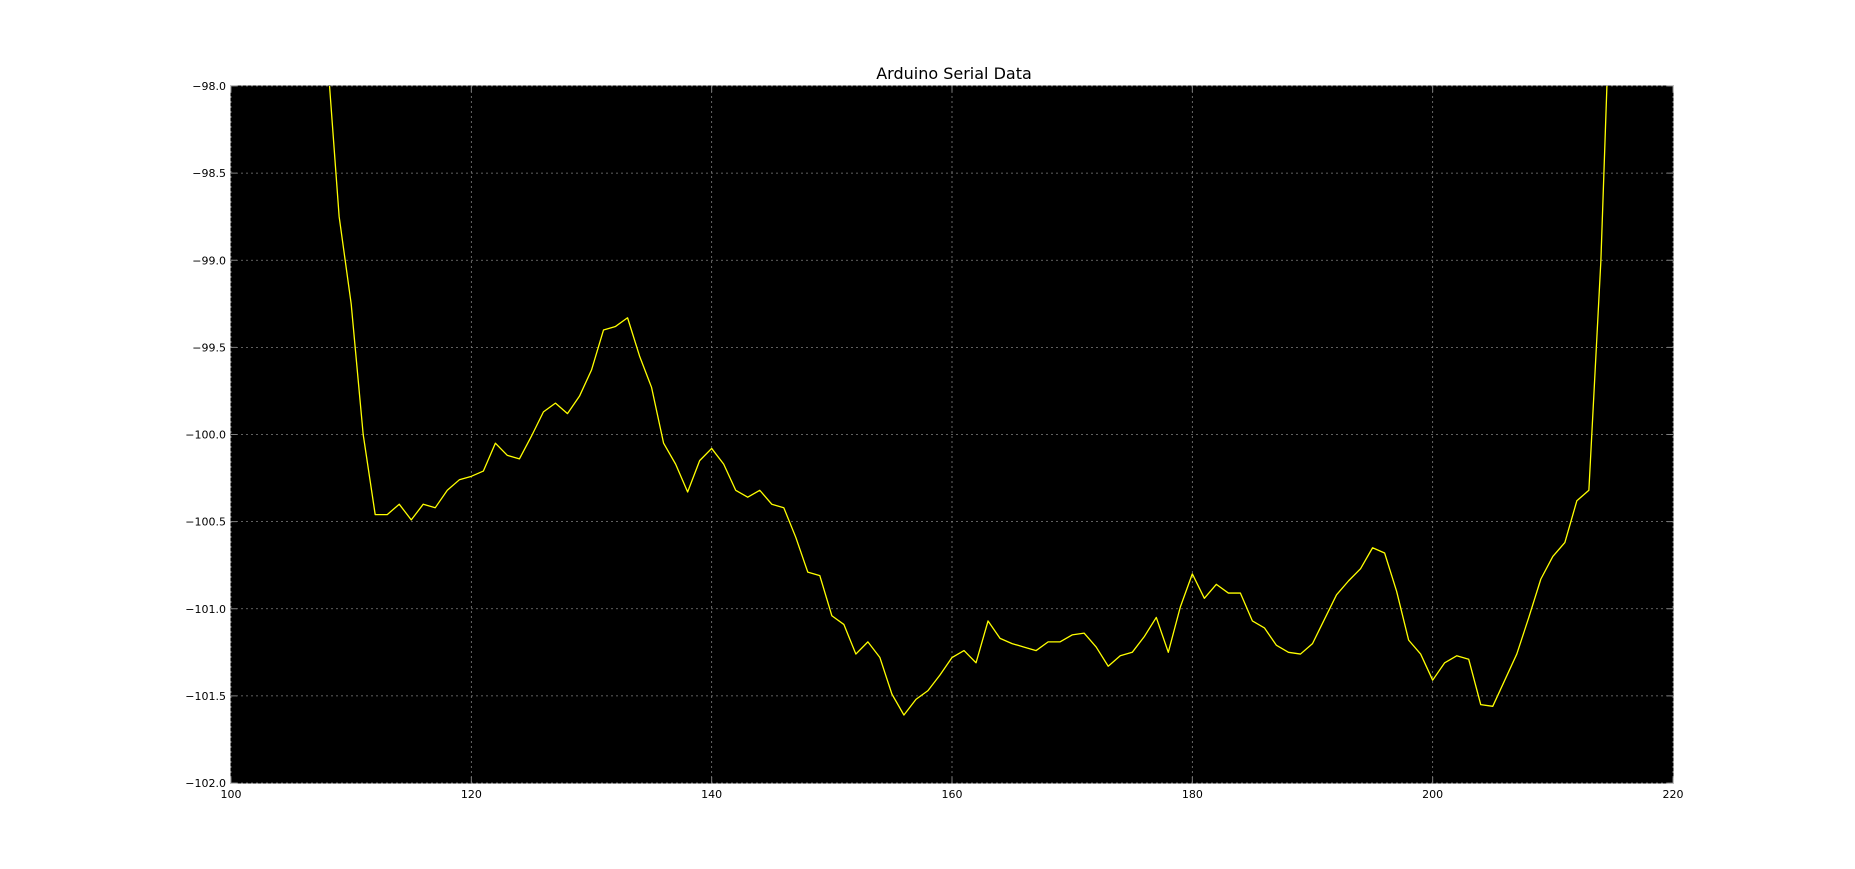 The width and height of the screenshot is (1855, 869). I want to click on y-tick-label: −99.5, so click(209, 347).